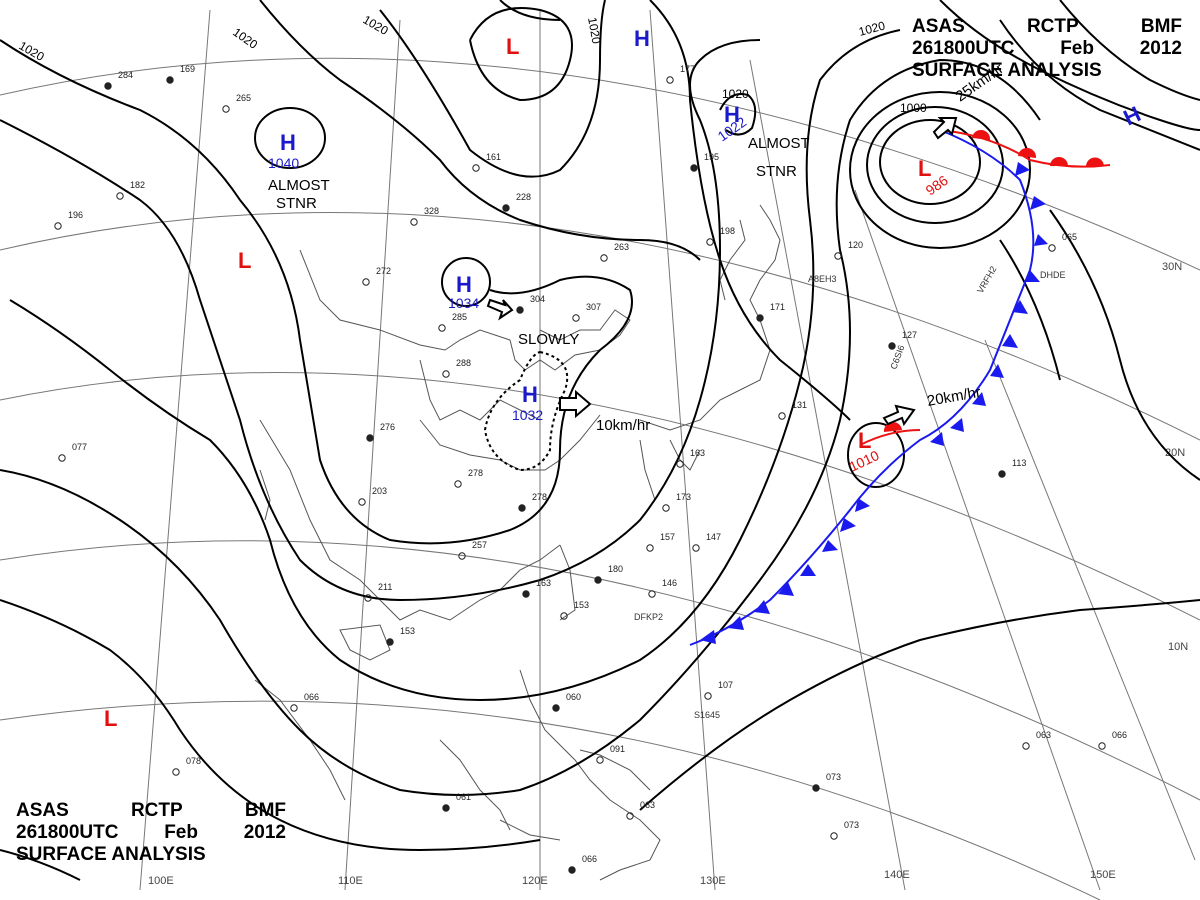 This screenshot has width=1200, height=900. What do you see at coordinates (621, 247) in the screenshot?
I see `station-value: 263` at bounding box center [621, 247].